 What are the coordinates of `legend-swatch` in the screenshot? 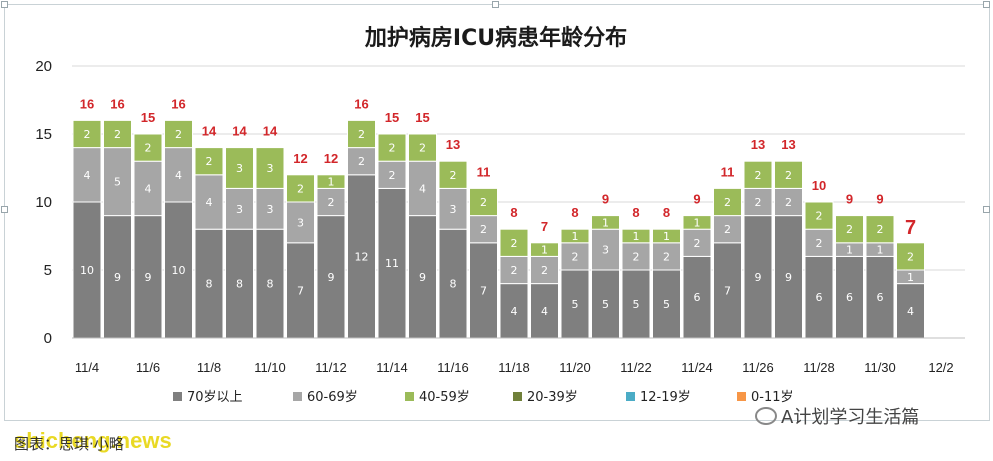 It's located at (409, 396).